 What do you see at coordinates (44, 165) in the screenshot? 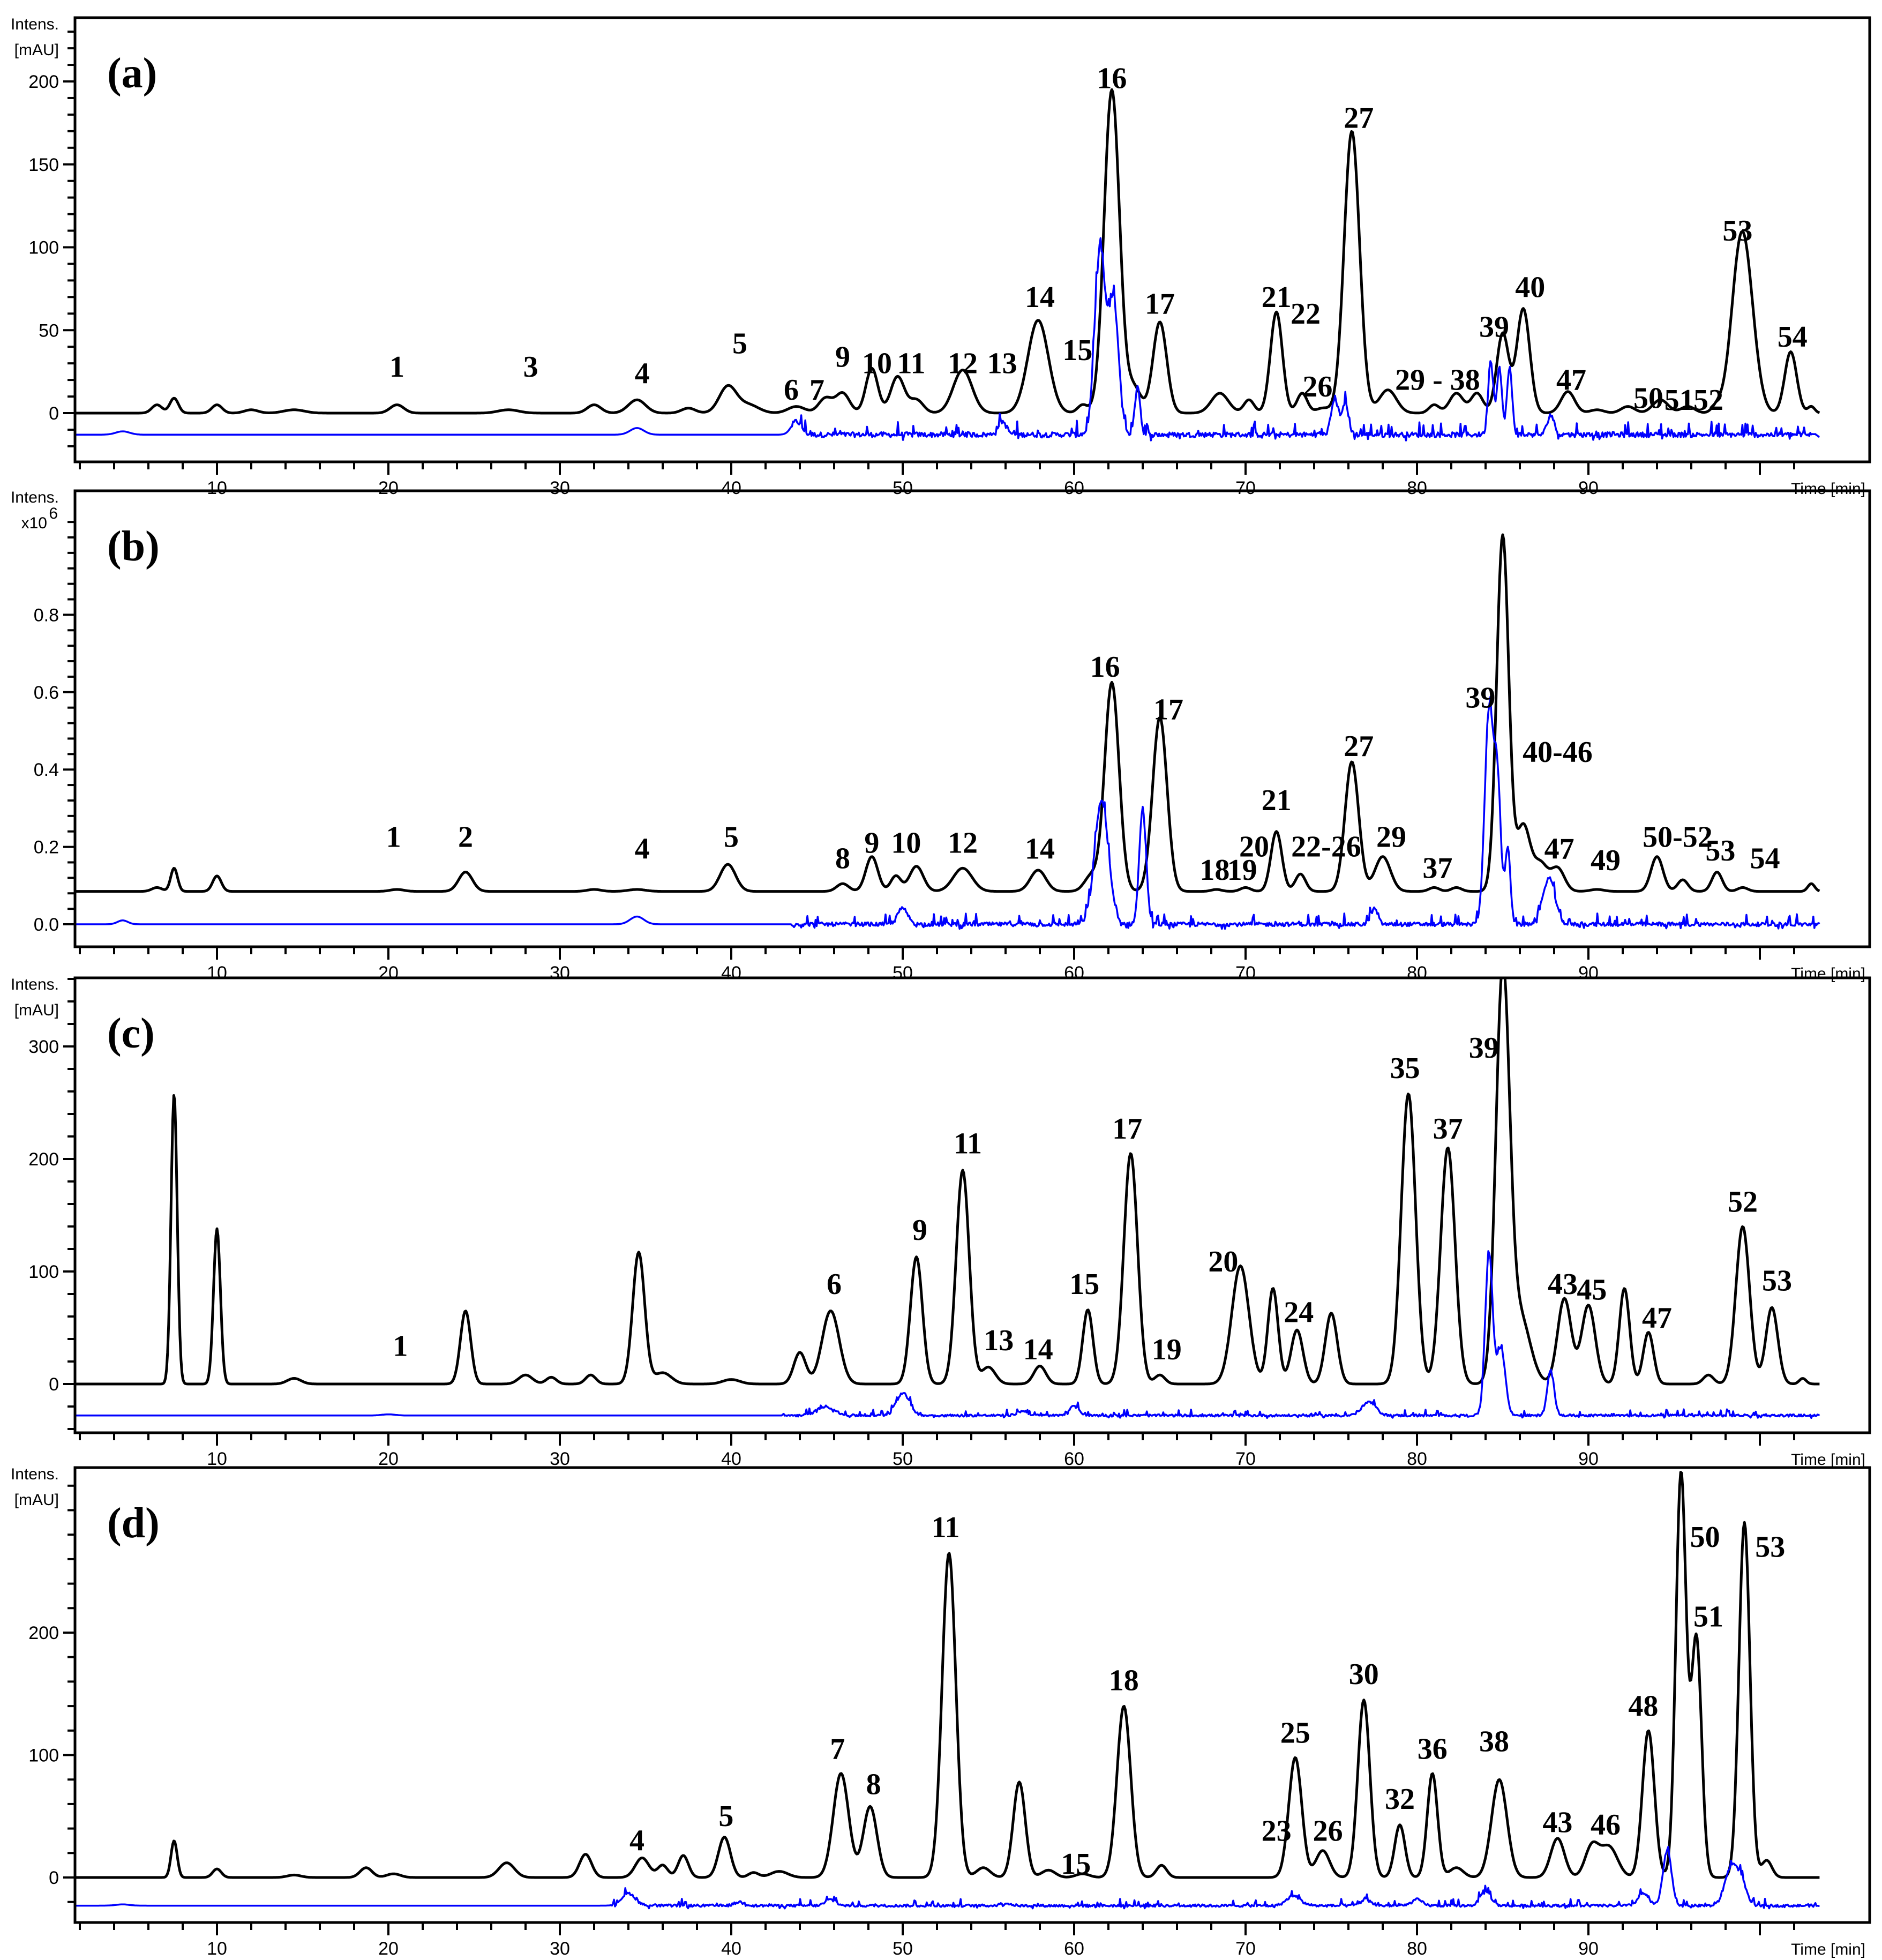
I see `y-tick-label: 150` at bounding box center [44, 165].